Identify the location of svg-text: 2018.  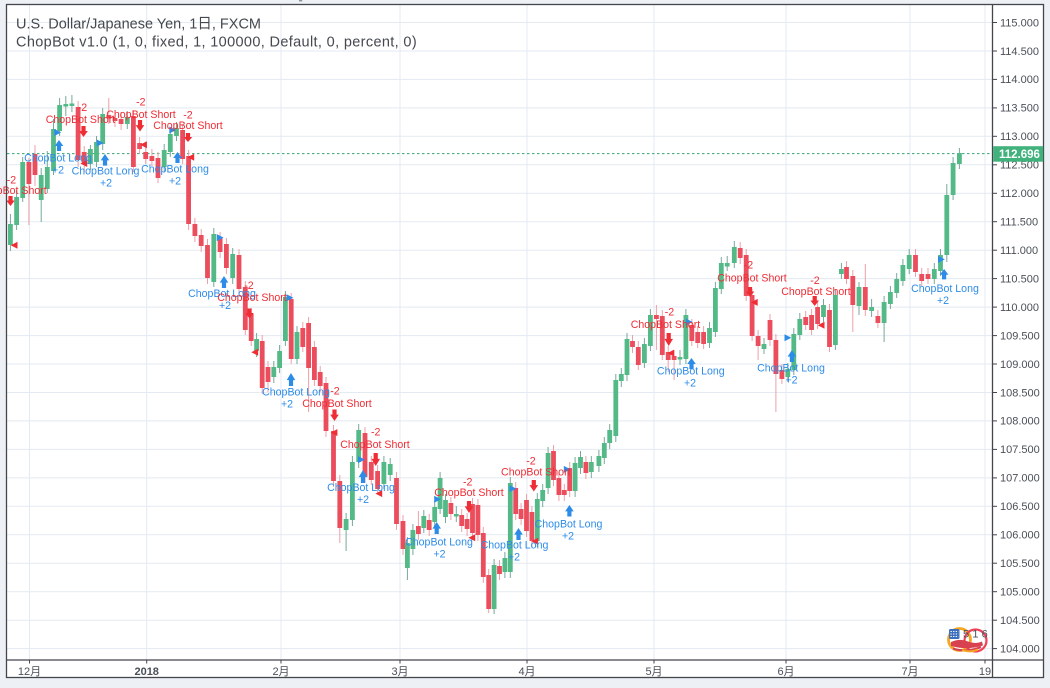
(146, 672).